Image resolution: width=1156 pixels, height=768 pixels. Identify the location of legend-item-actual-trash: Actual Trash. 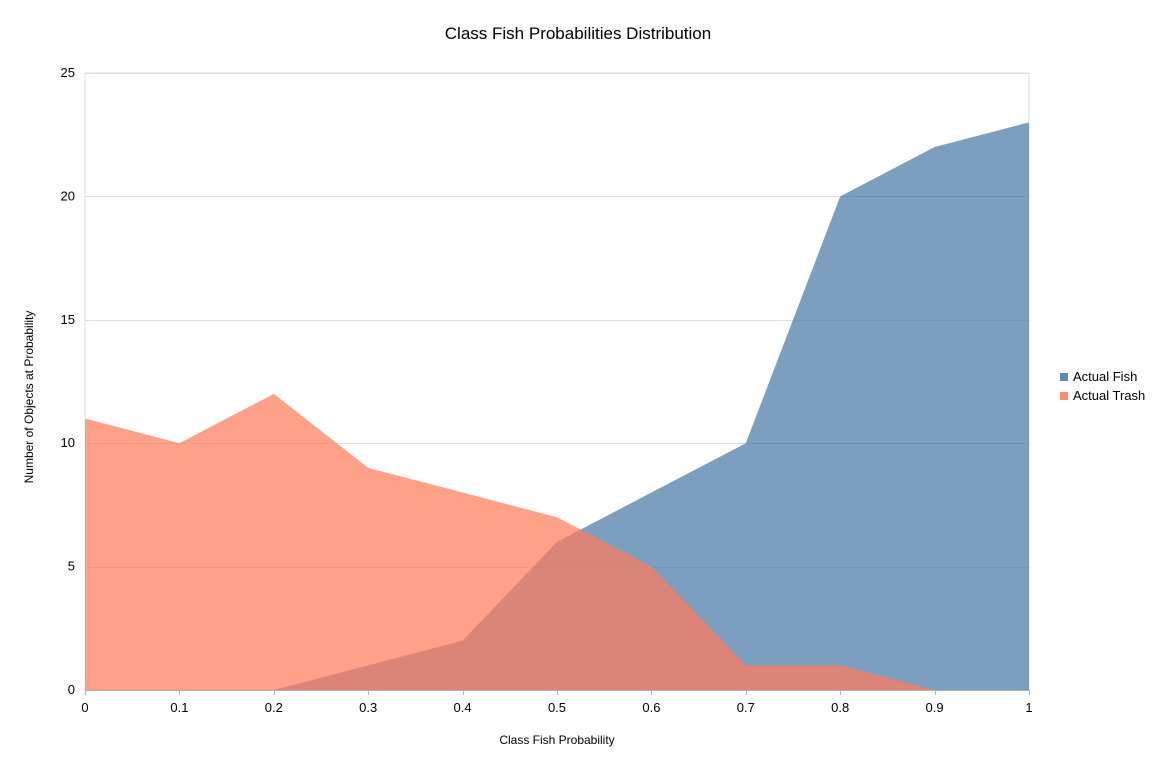
(1102, 395).